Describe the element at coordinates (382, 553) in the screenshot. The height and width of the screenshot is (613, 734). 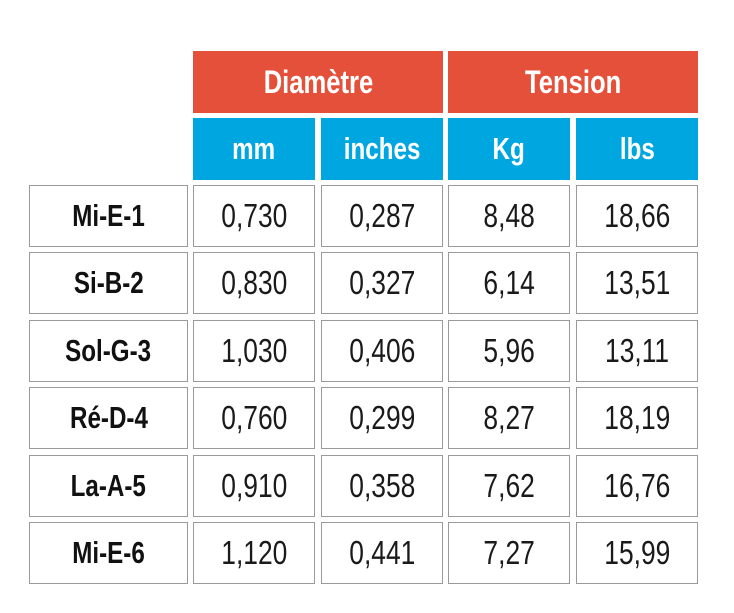
I see `table-cell: 0,441` at that location.